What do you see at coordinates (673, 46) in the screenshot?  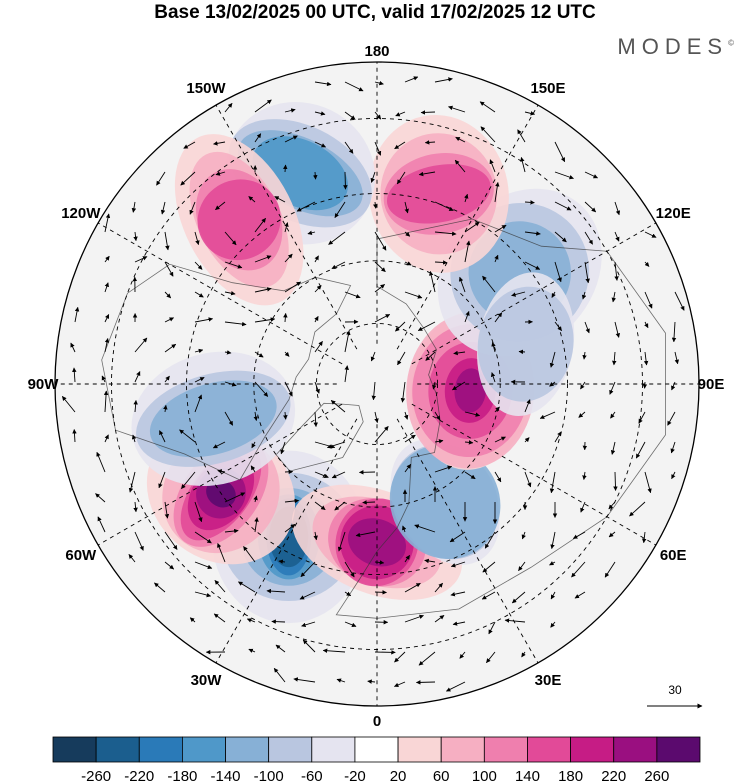 I see `brand-text: MODES` at bounding box center [673, 46].